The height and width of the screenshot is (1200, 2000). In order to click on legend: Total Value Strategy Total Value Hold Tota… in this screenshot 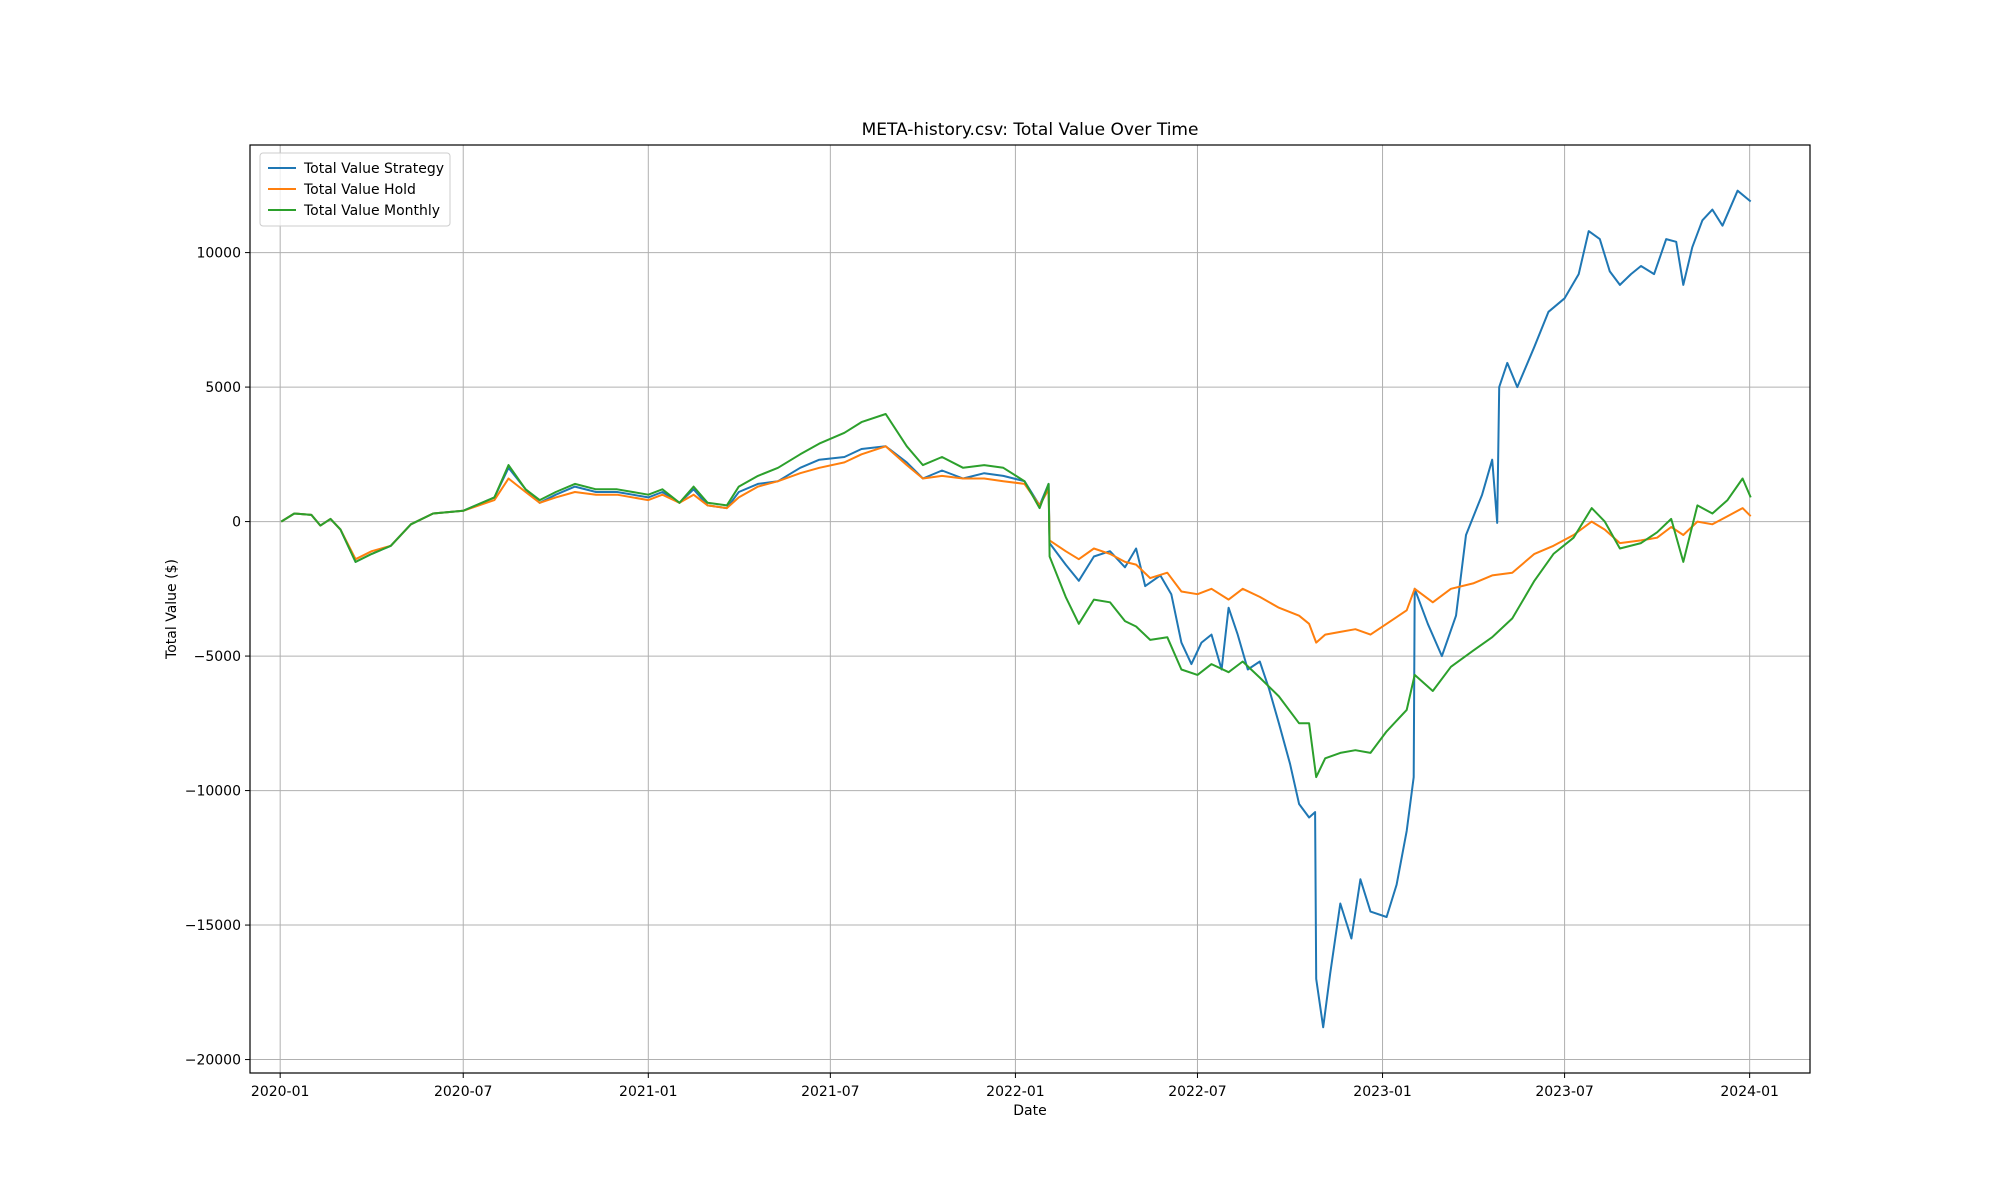, I will do `click(355, 189)`.